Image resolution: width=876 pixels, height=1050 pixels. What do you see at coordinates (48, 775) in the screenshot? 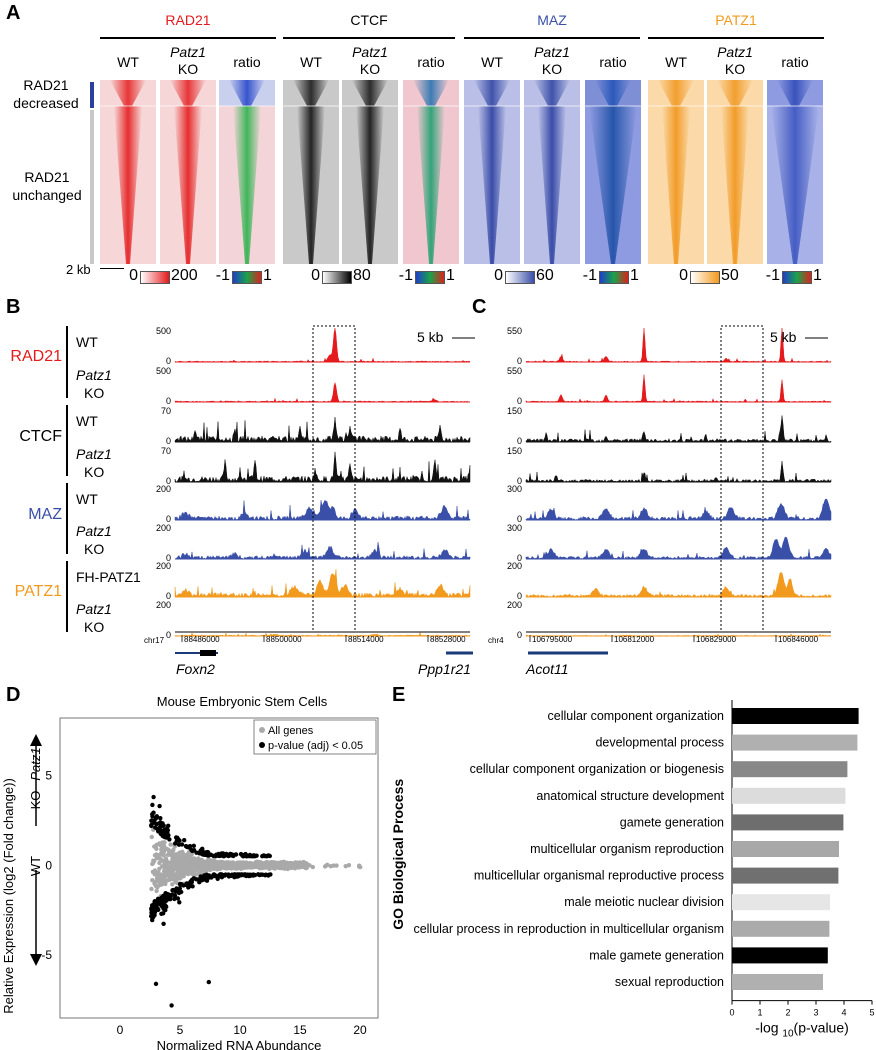
I see `ma-ytick-1: 5` at bounding box center [48, 775].